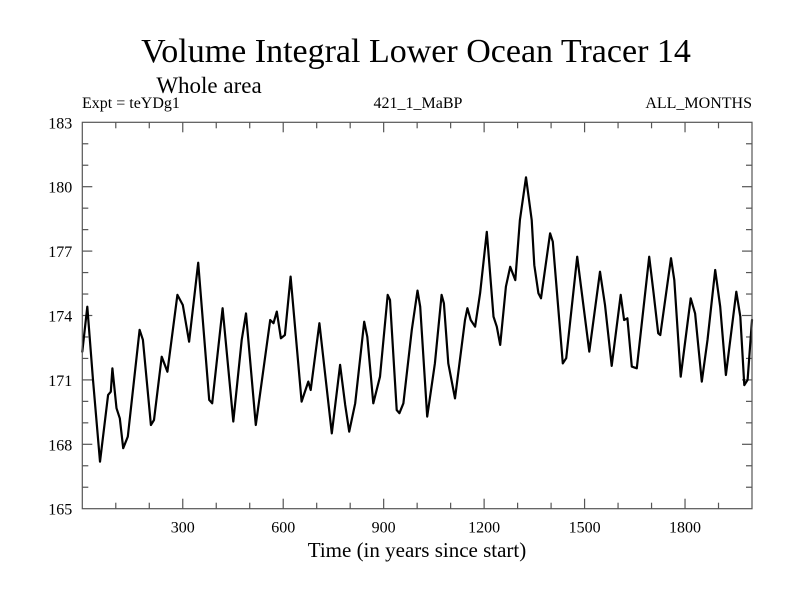  I want to click on chart-title: Volume Integral Lower Ocean Tracer 14, so click(416, 51).